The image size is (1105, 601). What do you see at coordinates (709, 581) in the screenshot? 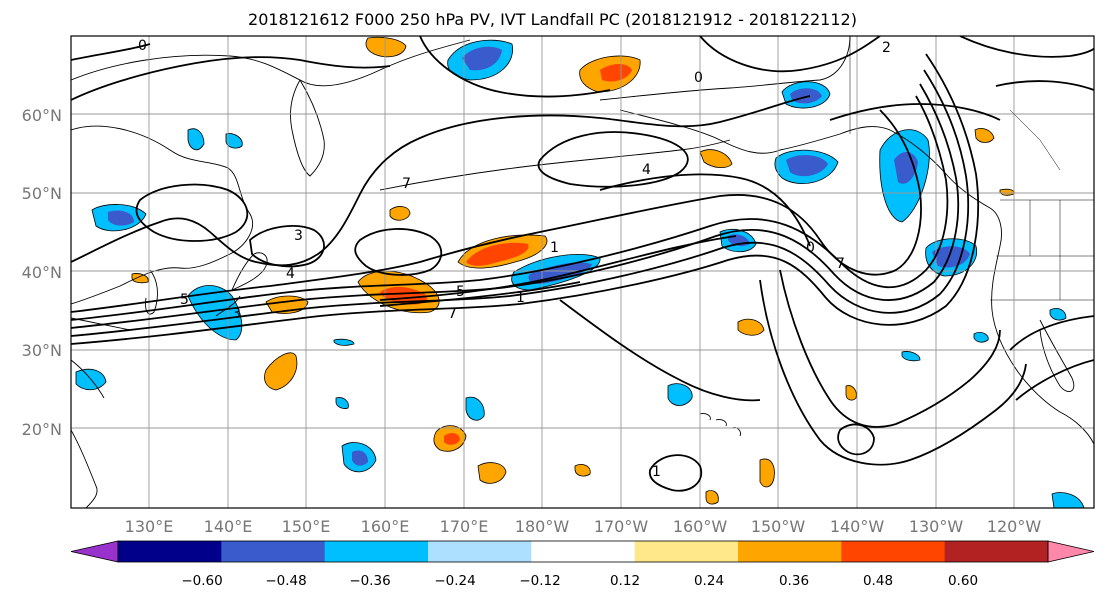
I see `colorbar-tick-label: 0.24` at bounding box center [709, 581].